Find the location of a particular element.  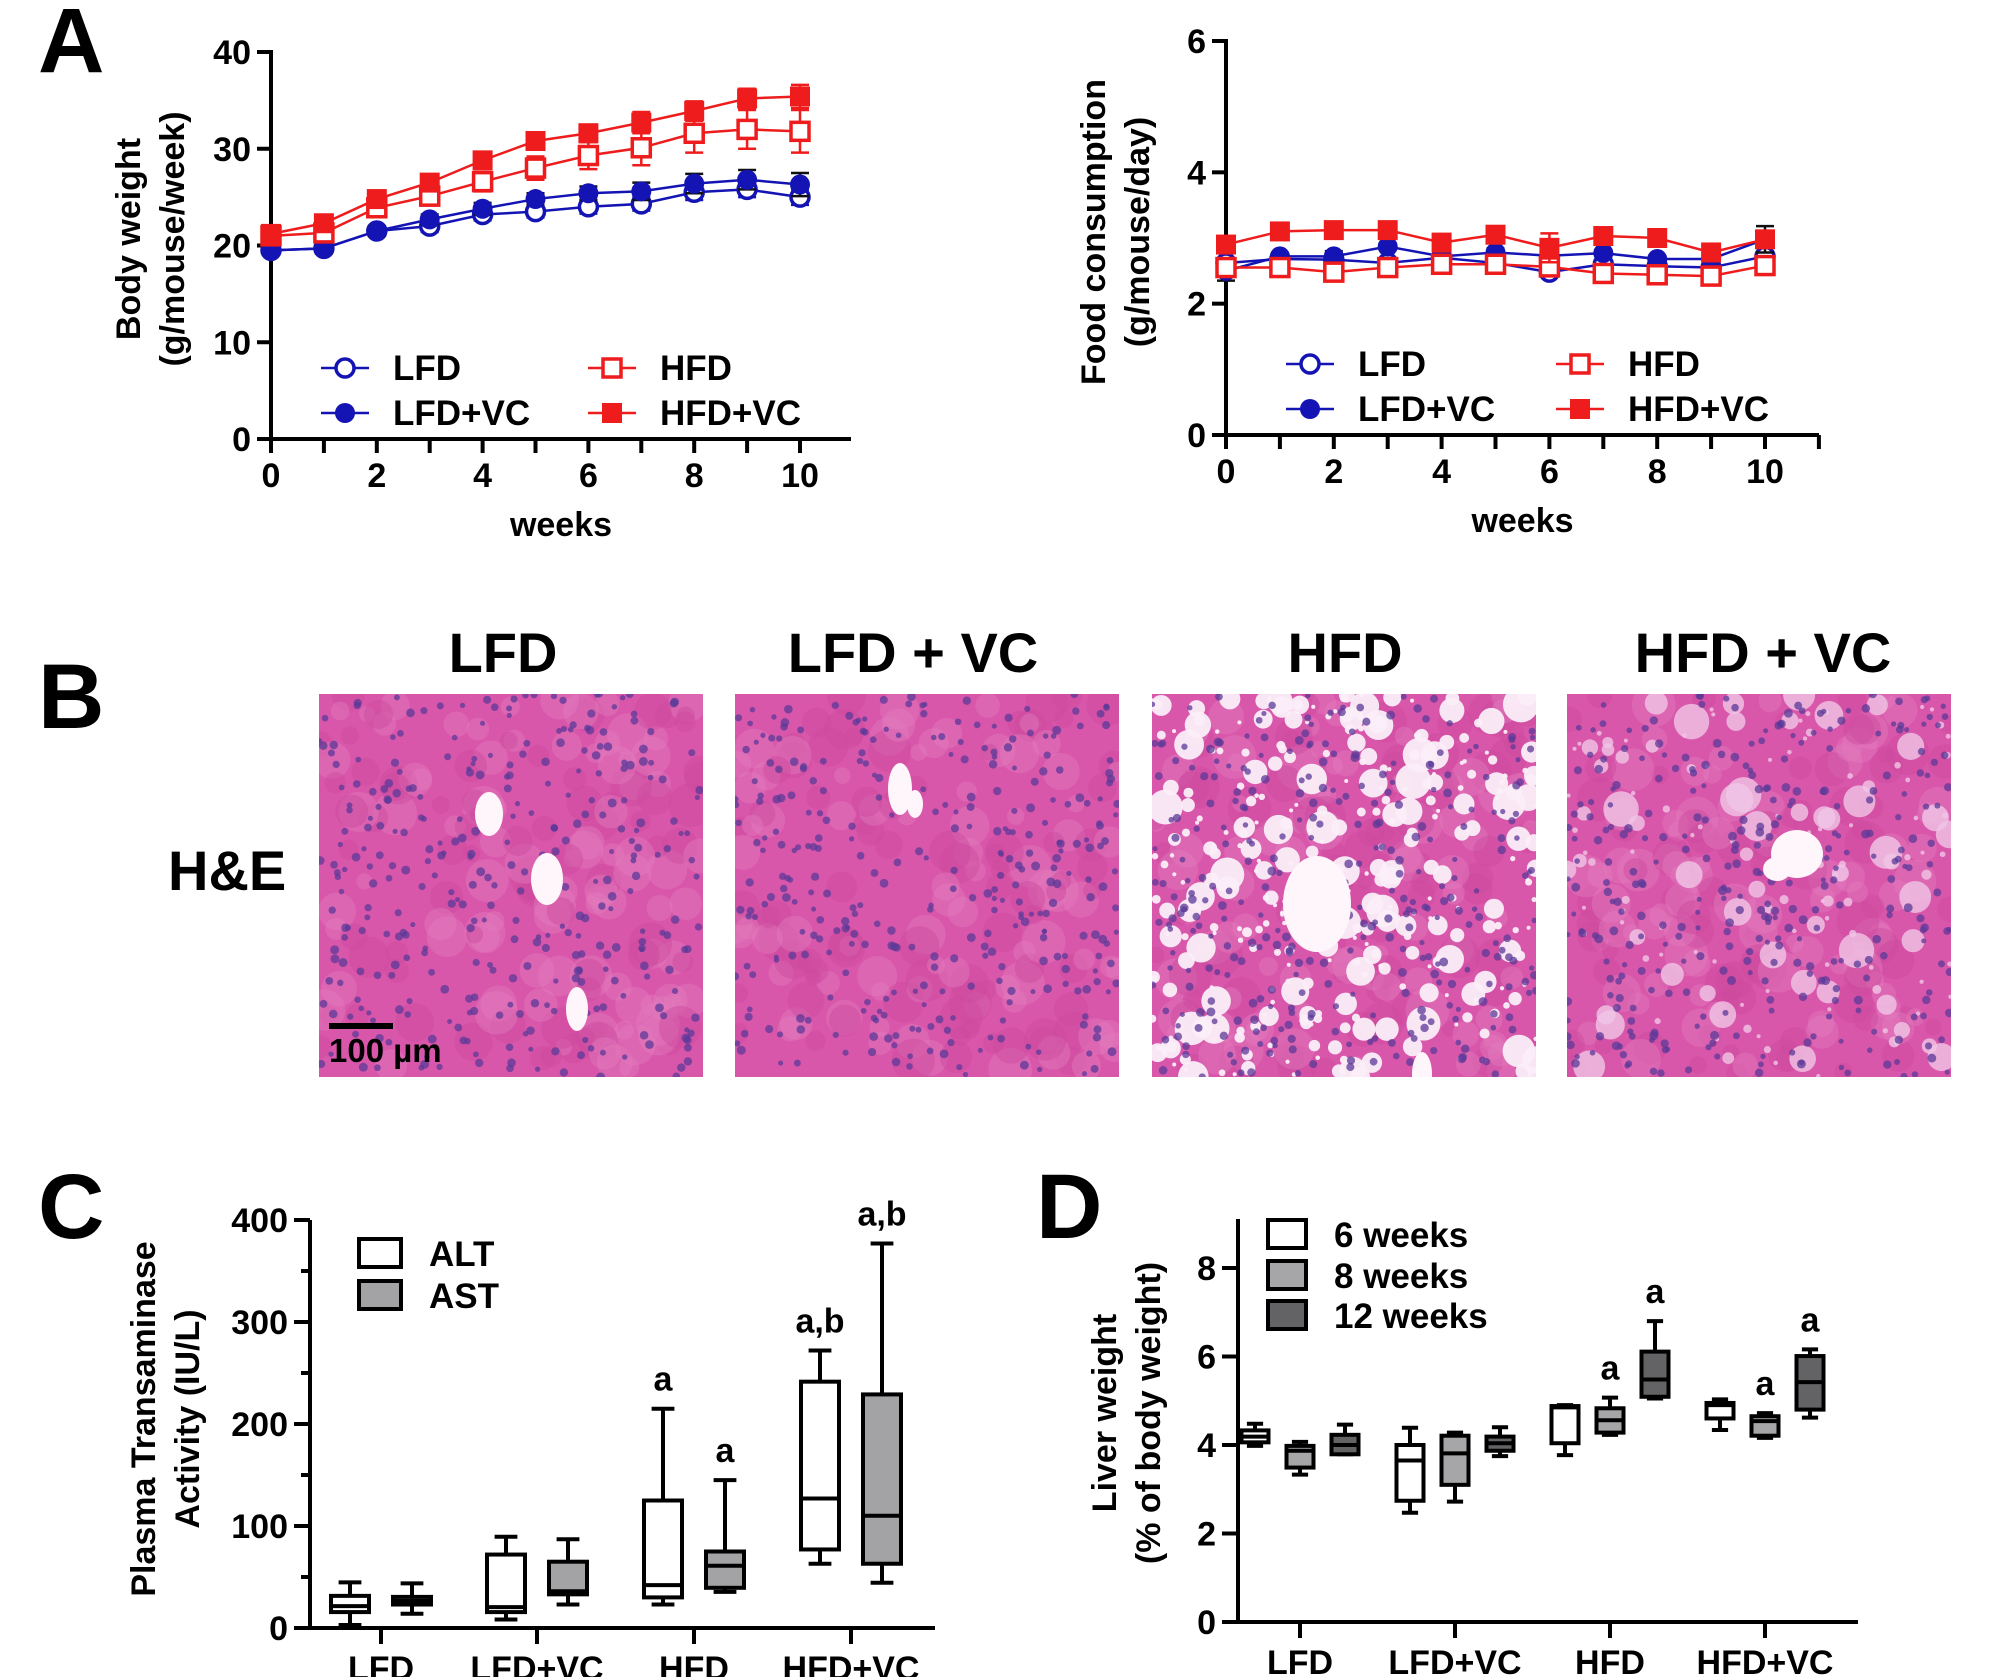

scale-bar-label: 100 µm is located at coordinates (385, 1050).